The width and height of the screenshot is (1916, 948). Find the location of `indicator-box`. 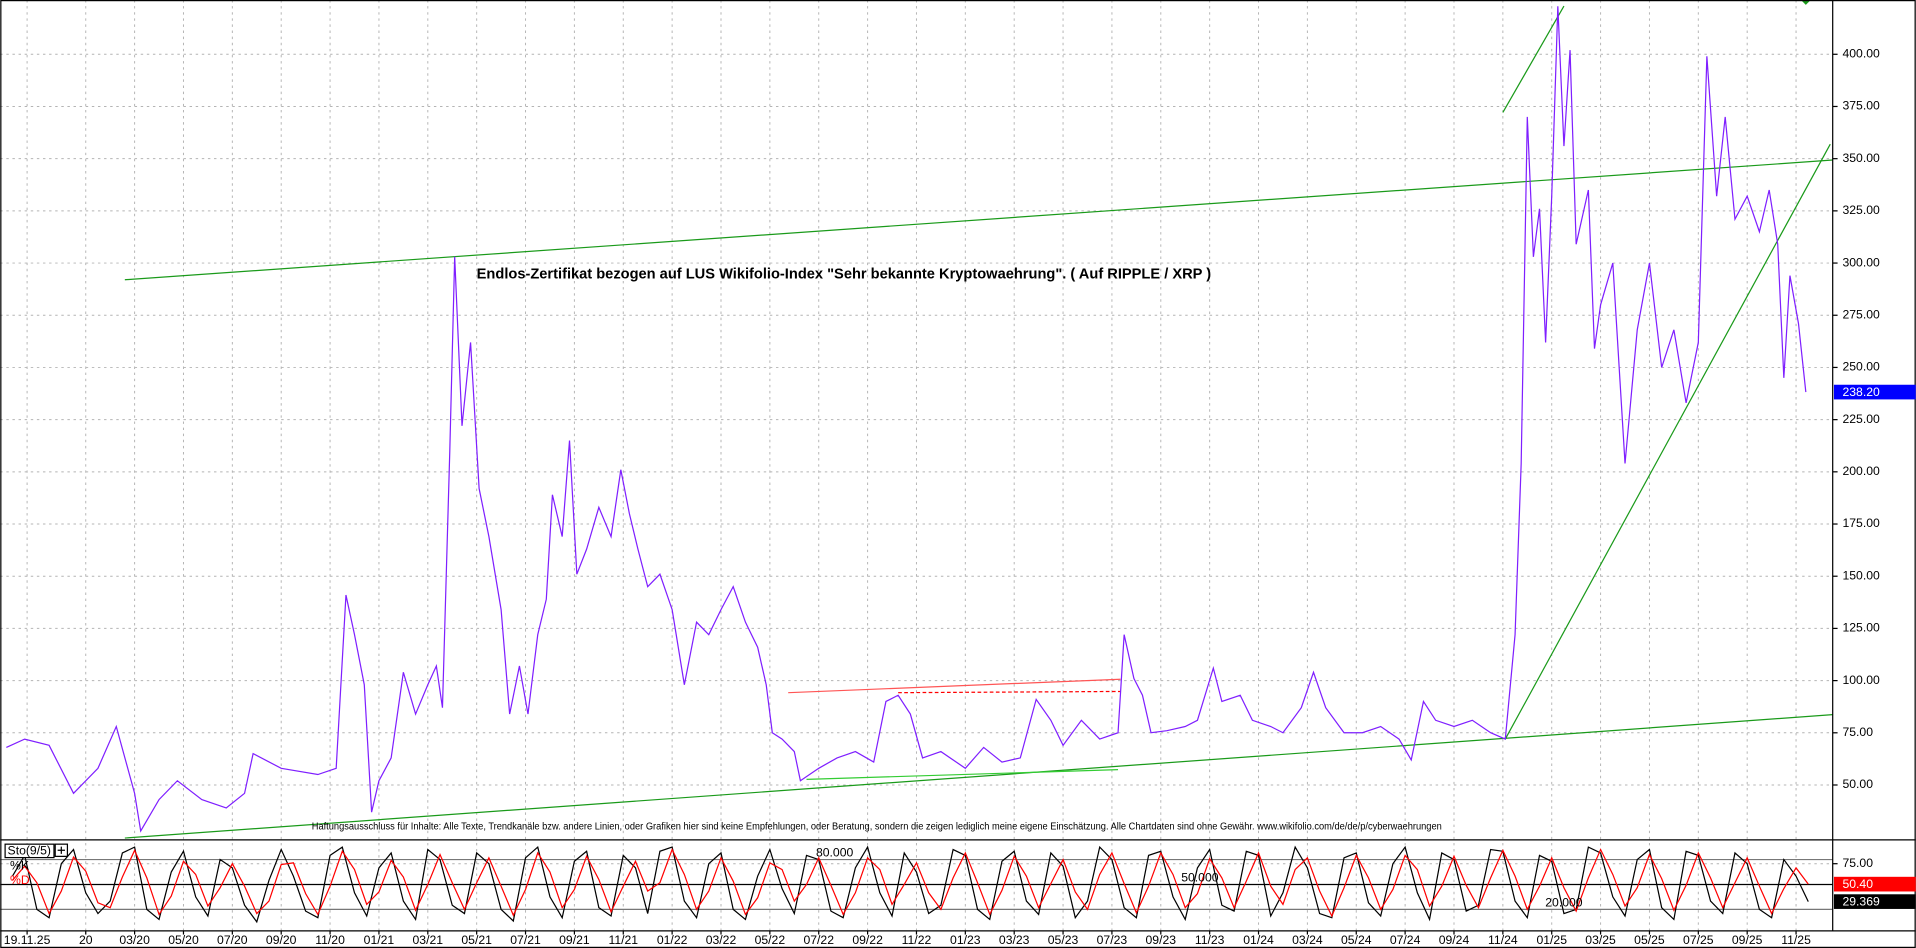

indicator-box is located at coordinates (29, 851).